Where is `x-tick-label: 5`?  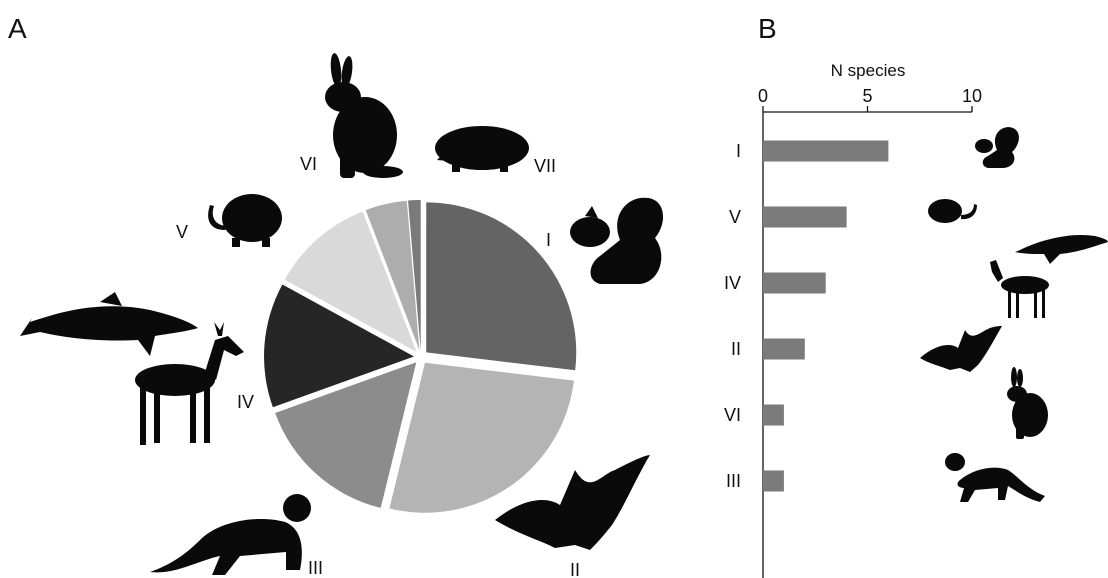
x-tick-label: 5 is located at coordinates (867, 96).